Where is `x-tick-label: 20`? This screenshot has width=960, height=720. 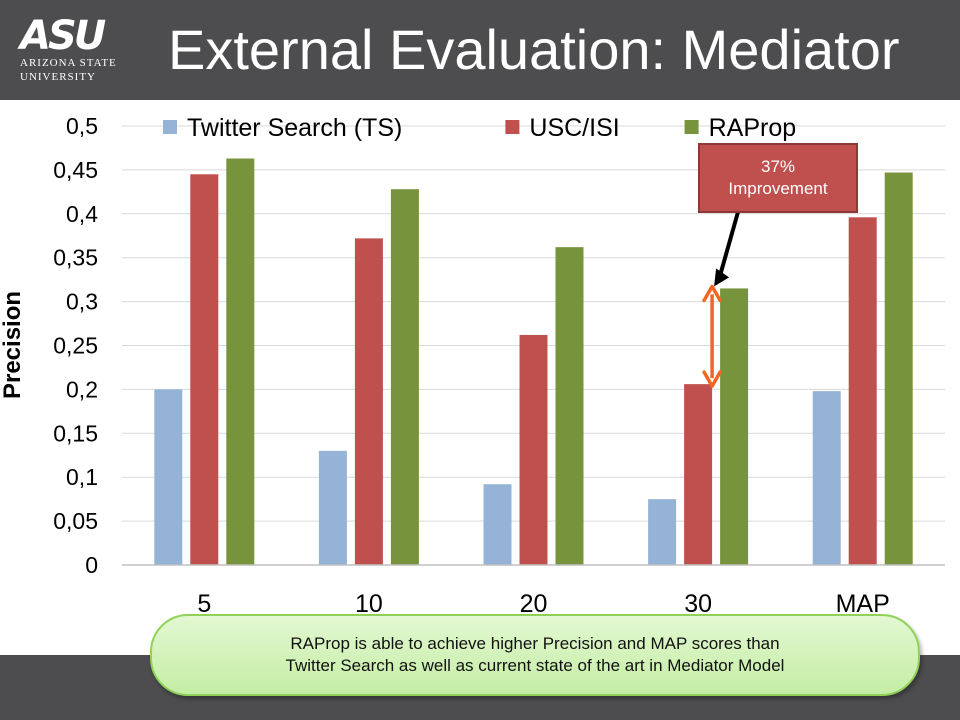
x-tick-label: 20 is located at coordinates (534, 604).